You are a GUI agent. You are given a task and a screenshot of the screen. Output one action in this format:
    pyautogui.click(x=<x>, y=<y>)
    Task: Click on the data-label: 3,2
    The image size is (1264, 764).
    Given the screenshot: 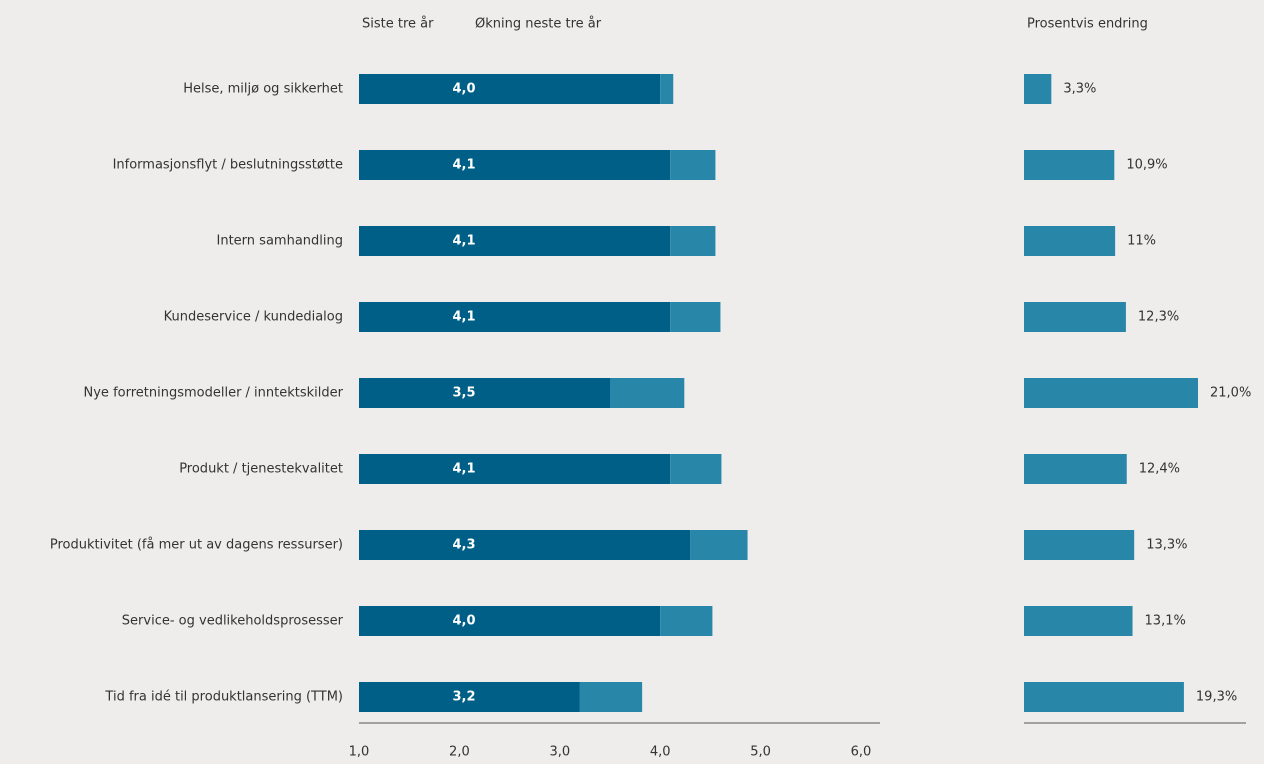 What is the action you would take?
    pyautogui.click(x=463, y=697)
    